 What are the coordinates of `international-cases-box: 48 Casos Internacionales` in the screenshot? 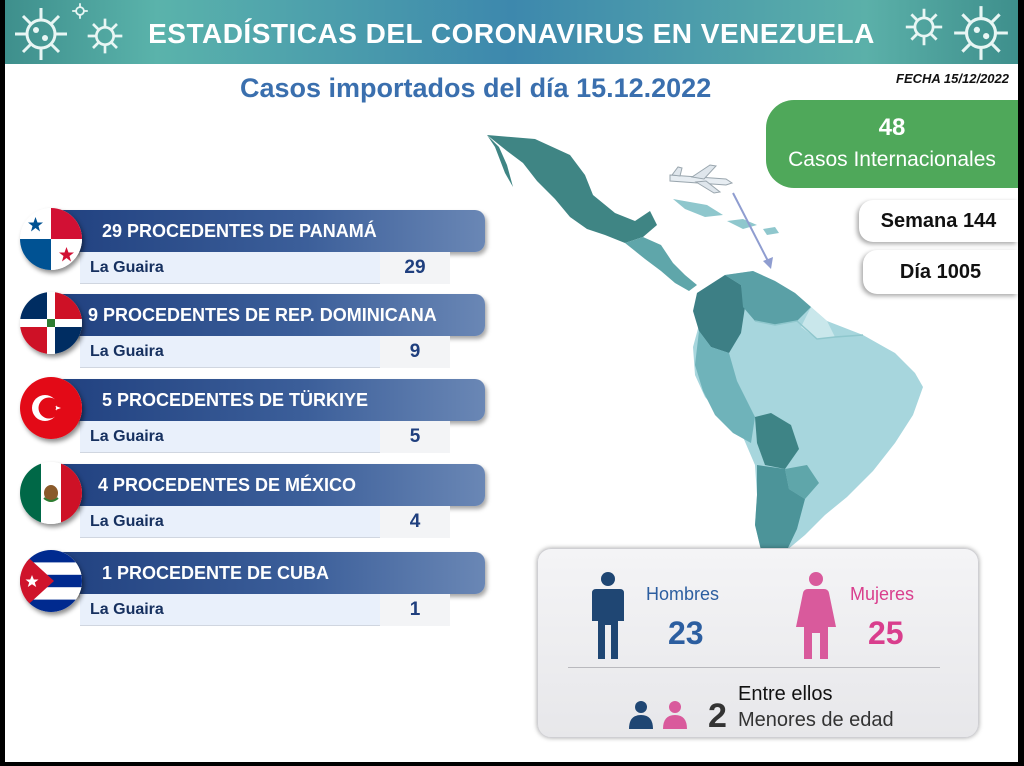 It's located at (892, 144).